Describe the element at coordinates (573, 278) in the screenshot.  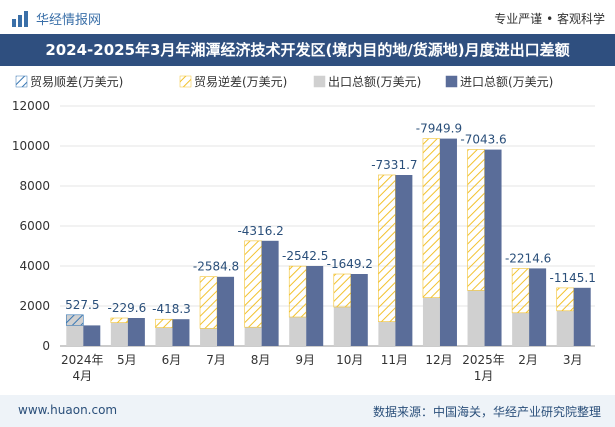
I see `data-label: -1145.1` at that location.